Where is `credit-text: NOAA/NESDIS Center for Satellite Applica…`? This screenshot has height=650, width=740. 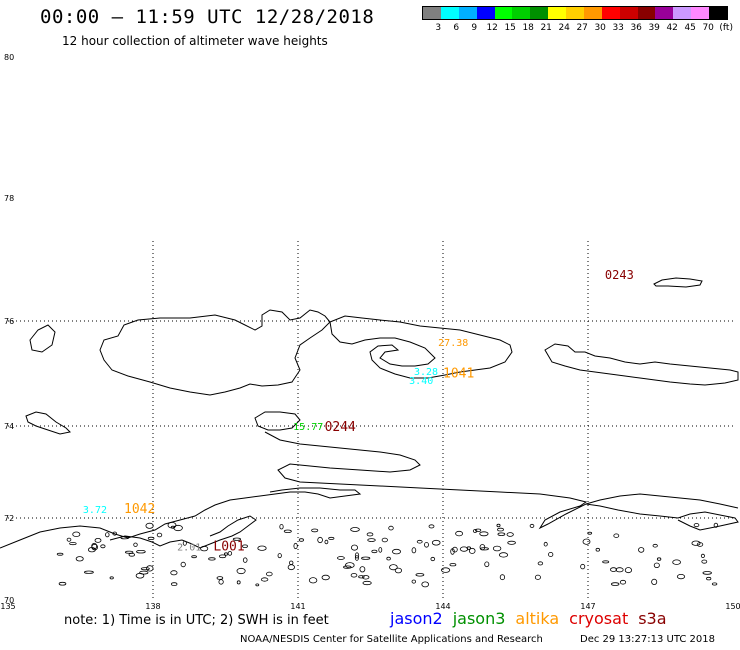 credit-text: NOAA/NESDIS Center for Satellite Applica… is located at coordinates (391, 639).